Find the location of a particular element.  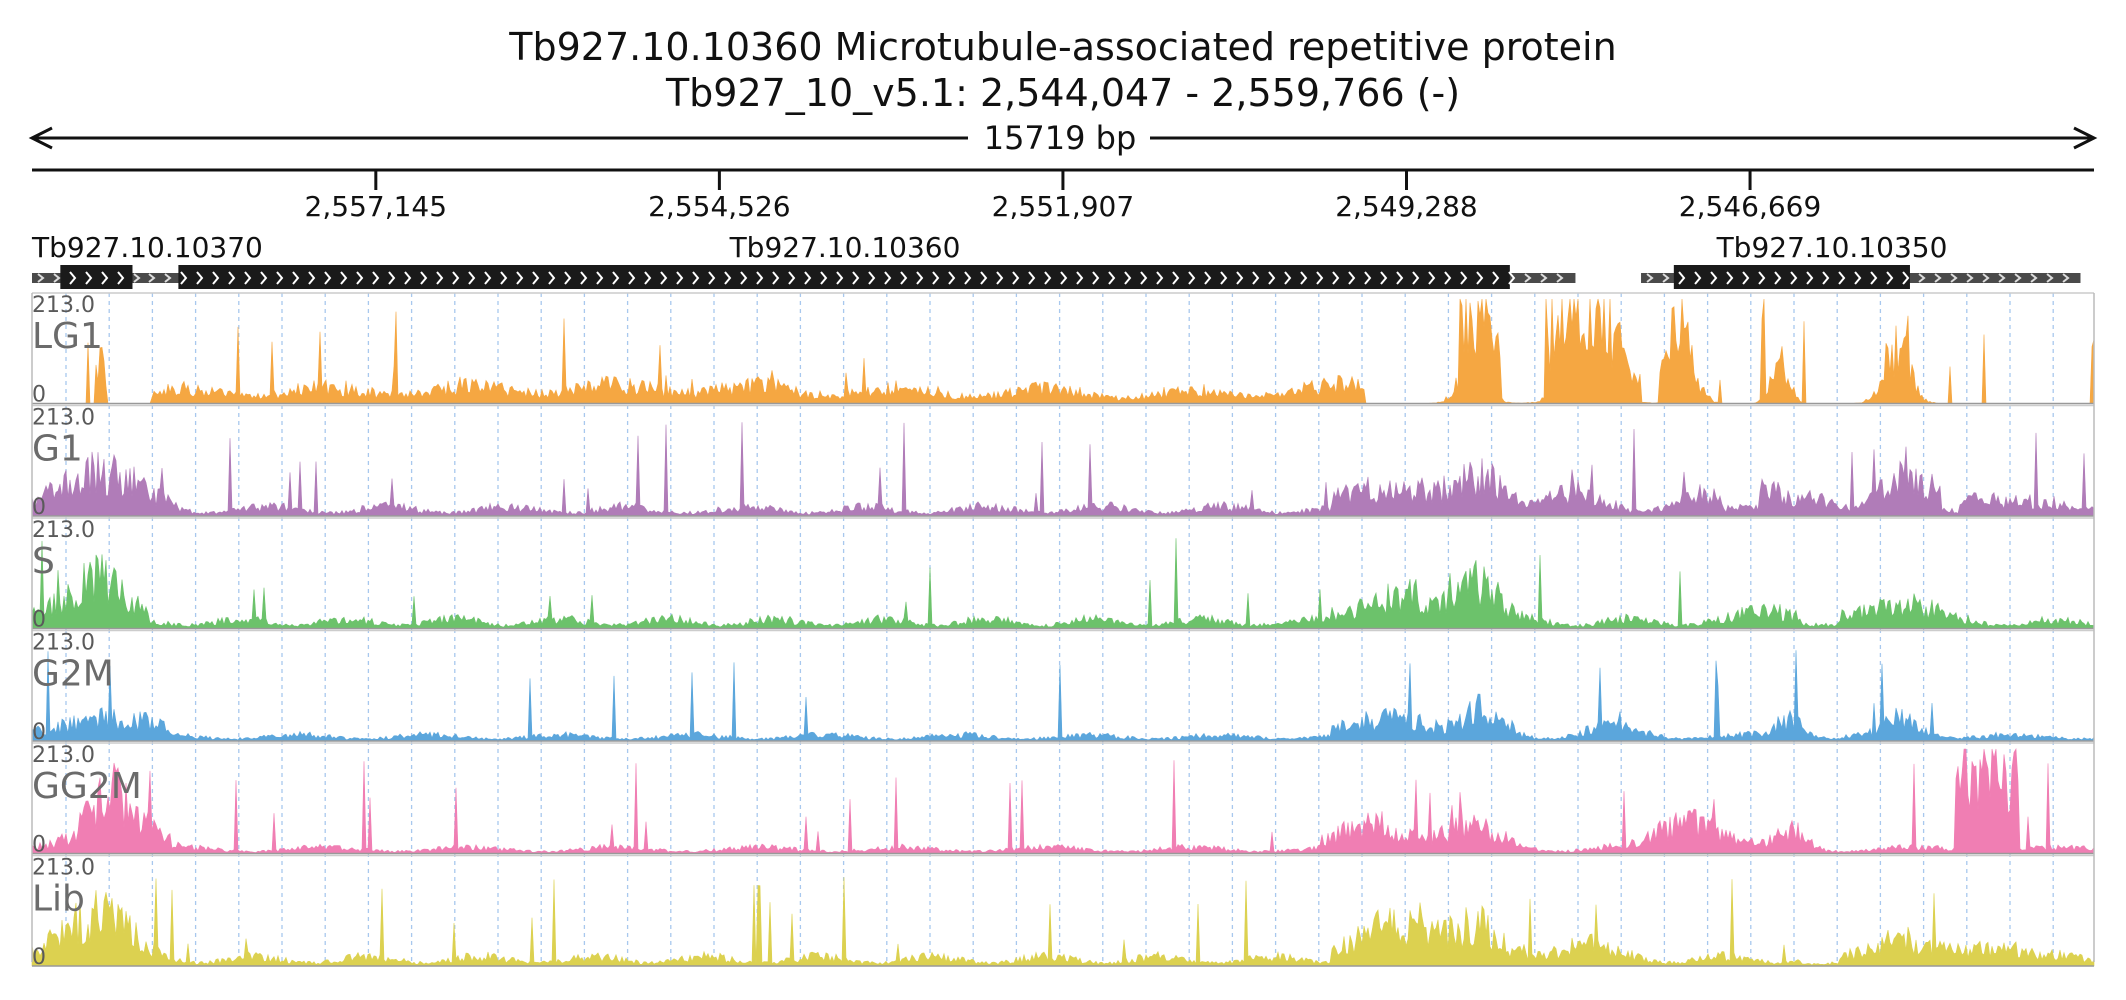

coverage-area-lg1 is located at coordinates (1063, 351).